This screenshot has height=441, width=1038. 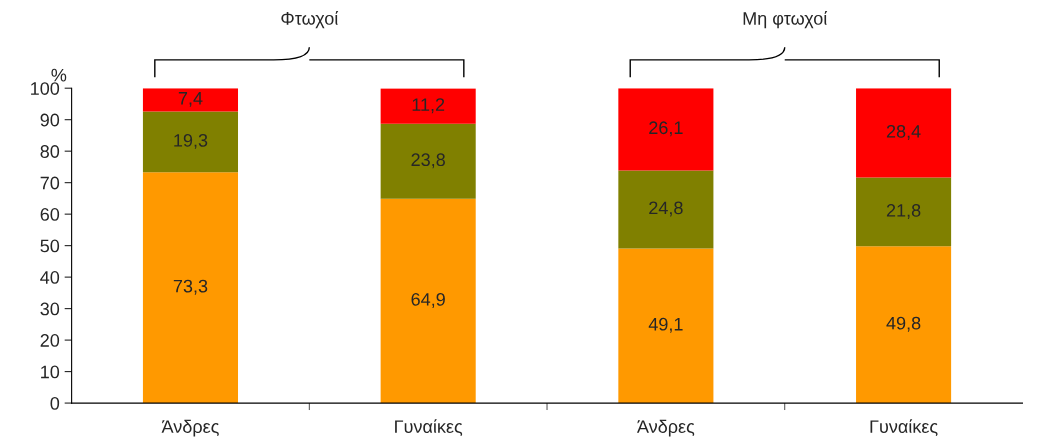 I want to click on data-label: 49,8, so click(x=903, y=324).